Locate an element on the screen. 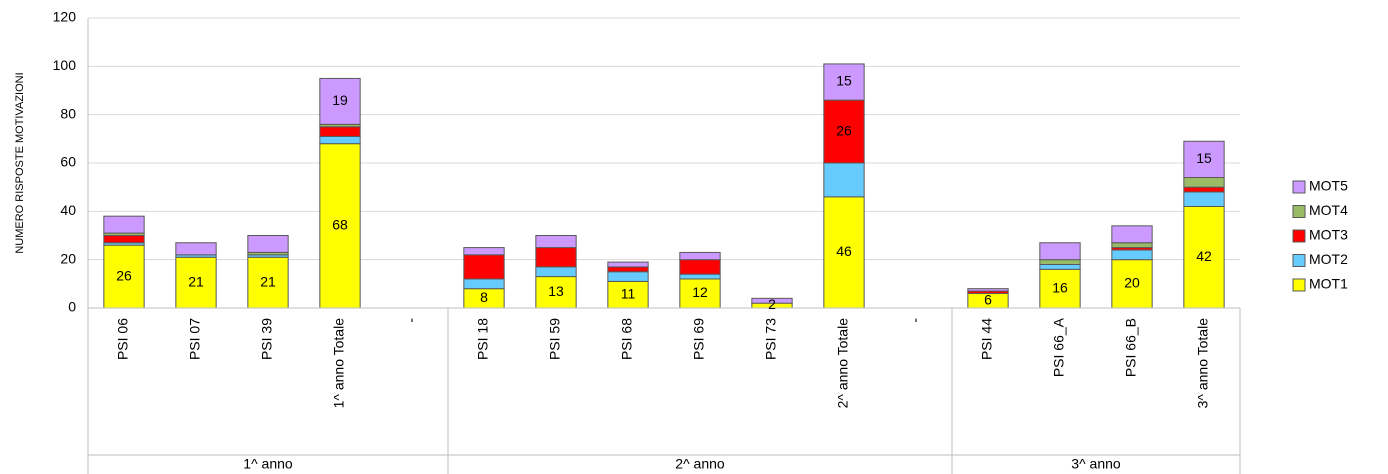 The height and width of the screenshot is (474, 1388). legend-label: MOT2 is located at coordinates (1328, 259).